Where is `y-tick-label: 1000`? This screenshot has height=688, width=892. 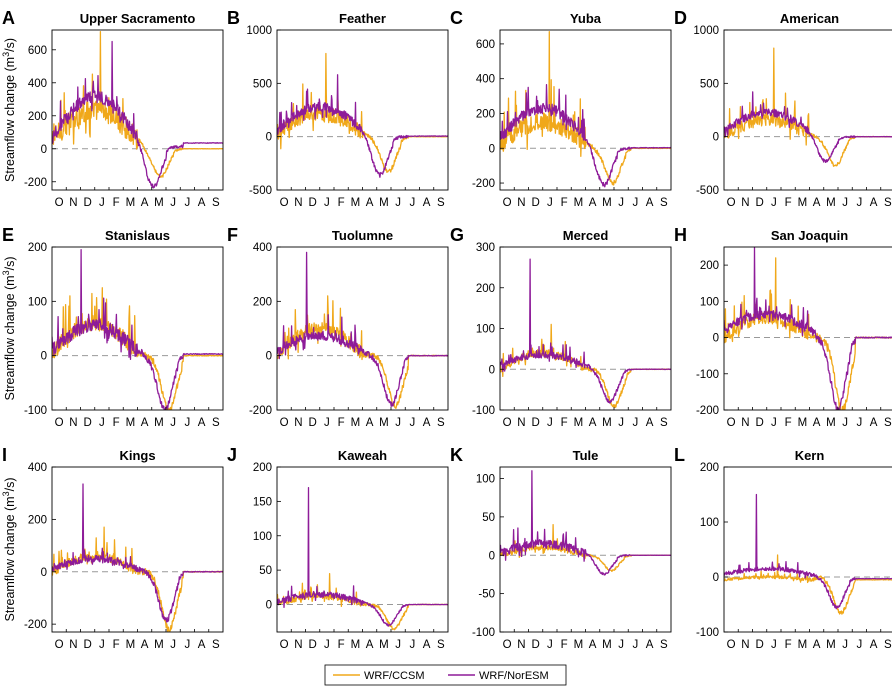 y-tick-label: 1000 is located at coordinates (259, 31).